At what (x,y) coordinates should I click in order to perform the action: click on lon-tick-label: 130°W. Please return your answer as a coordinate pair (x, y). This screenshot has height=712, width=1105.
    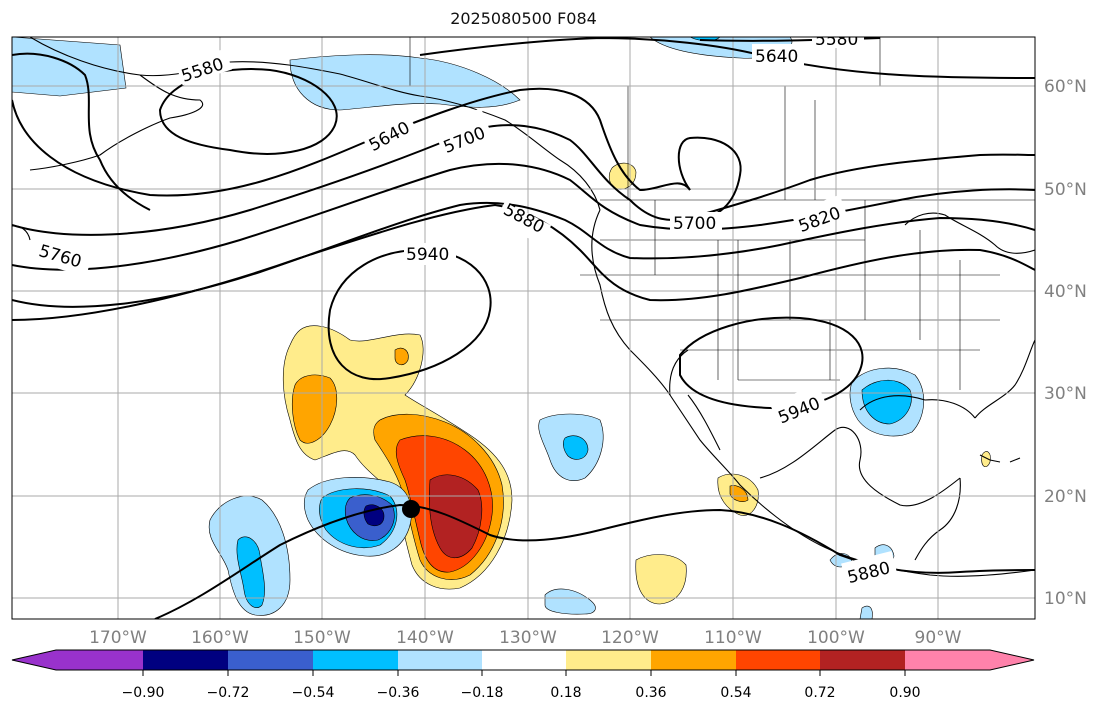
    Looking at the image, I should click on (528, 638).